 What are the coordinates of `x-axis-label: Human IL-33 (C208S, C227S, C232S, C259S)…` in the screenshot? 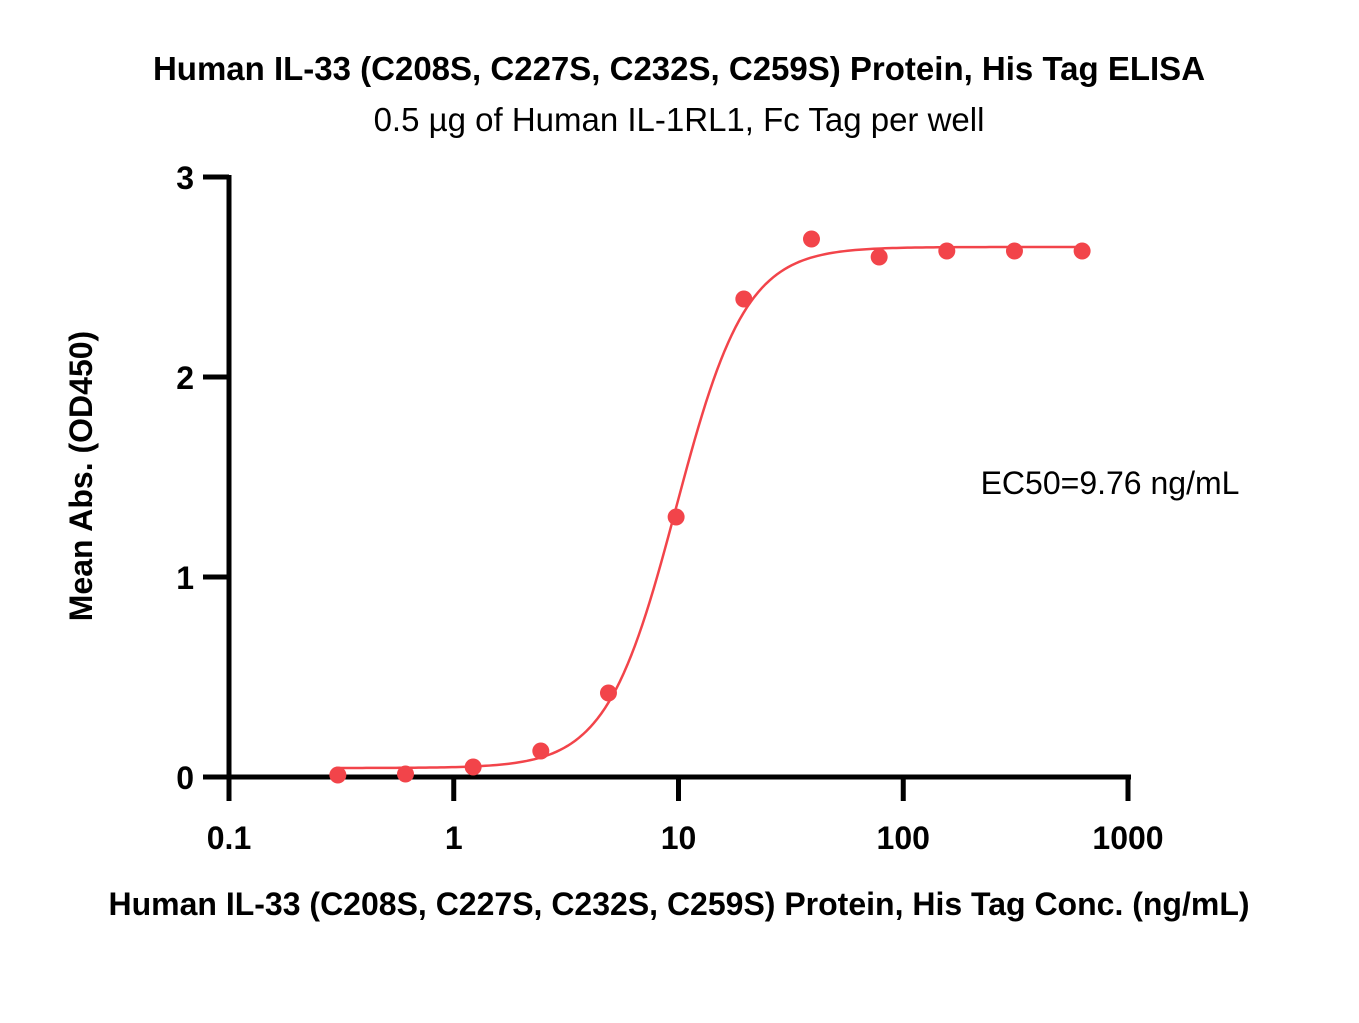 It's located at (678, 904).